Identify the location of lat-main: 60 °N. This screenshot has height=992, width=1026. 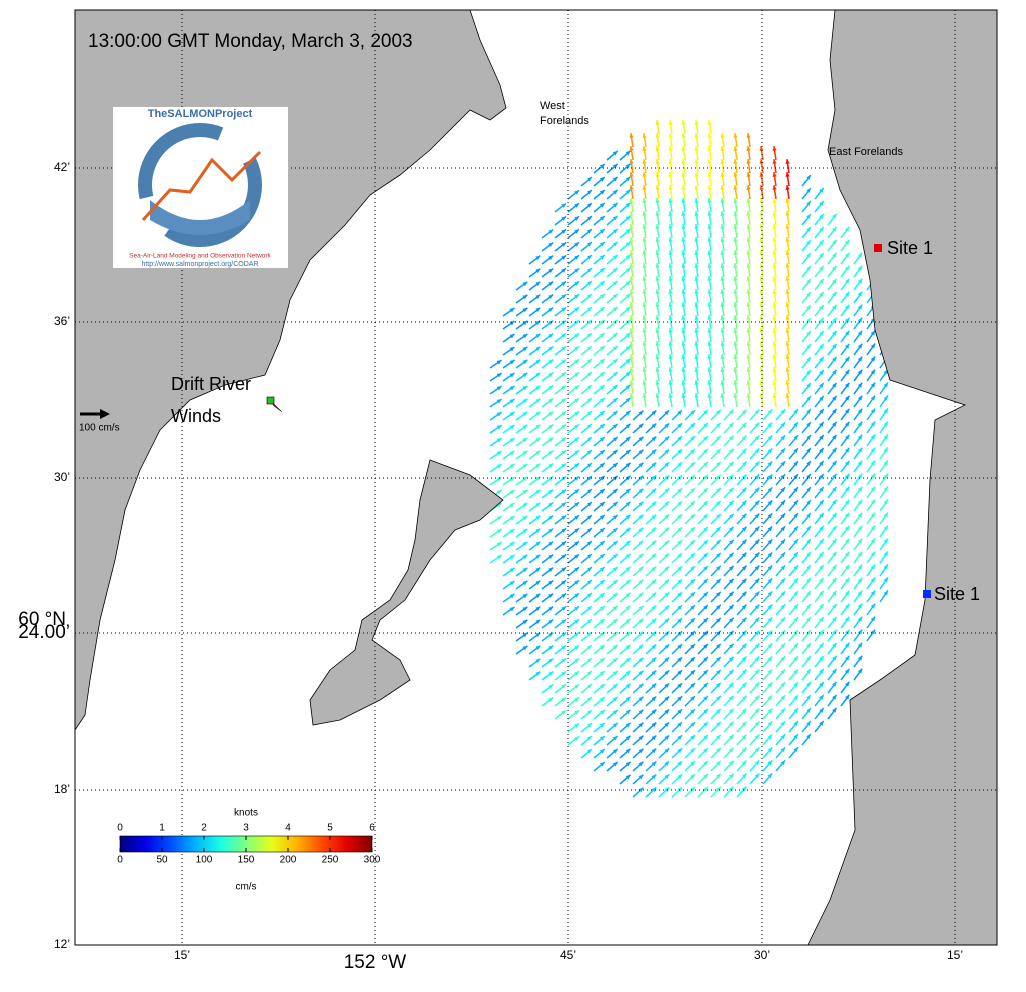
(42, 619).